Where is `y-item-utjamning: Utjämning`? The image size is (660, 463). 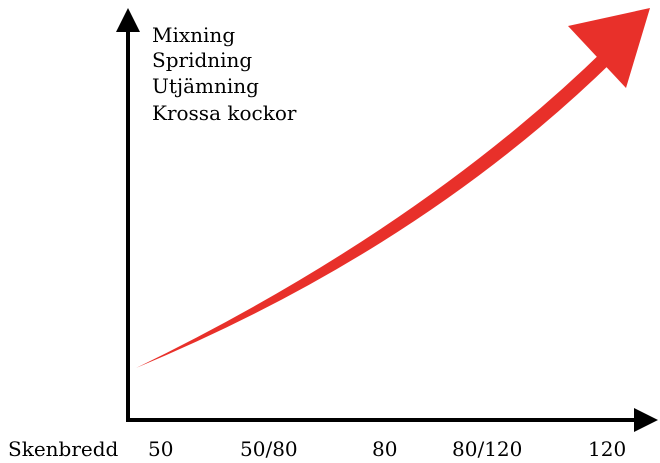 y-item-utjamning: Utjämning is located at coordinates (205, 86).